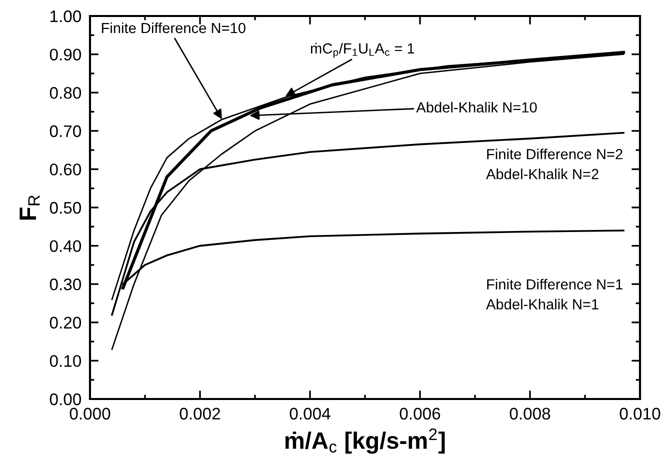  Describe the element at coordinates (310, 414) in the screenshot. I see `x-tick-label: 0.004` at that location.